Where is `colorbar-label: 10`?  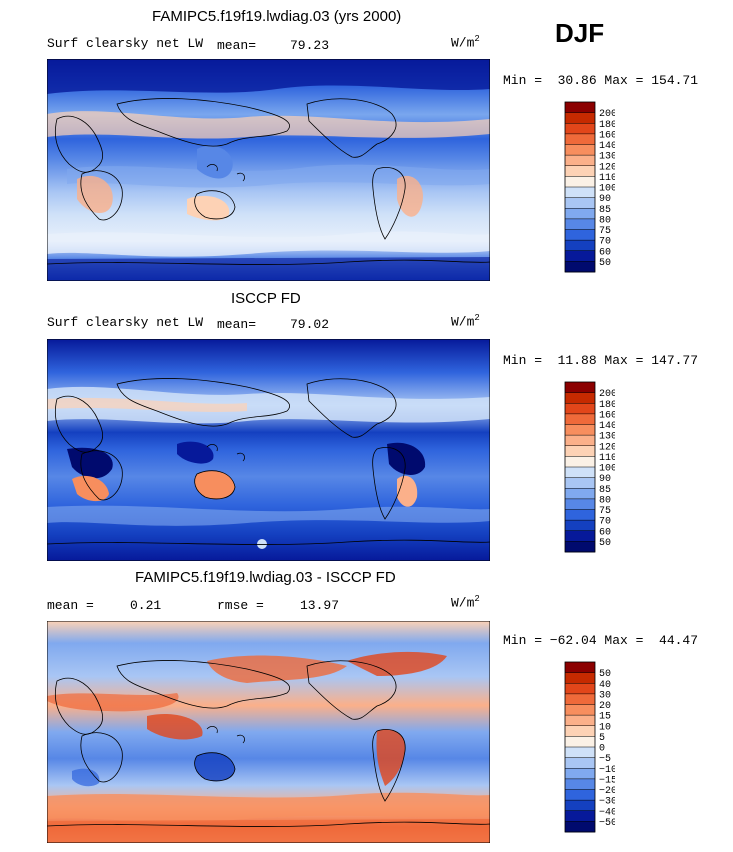
colorbar-label: 10 is located at coordinates (605, 727).